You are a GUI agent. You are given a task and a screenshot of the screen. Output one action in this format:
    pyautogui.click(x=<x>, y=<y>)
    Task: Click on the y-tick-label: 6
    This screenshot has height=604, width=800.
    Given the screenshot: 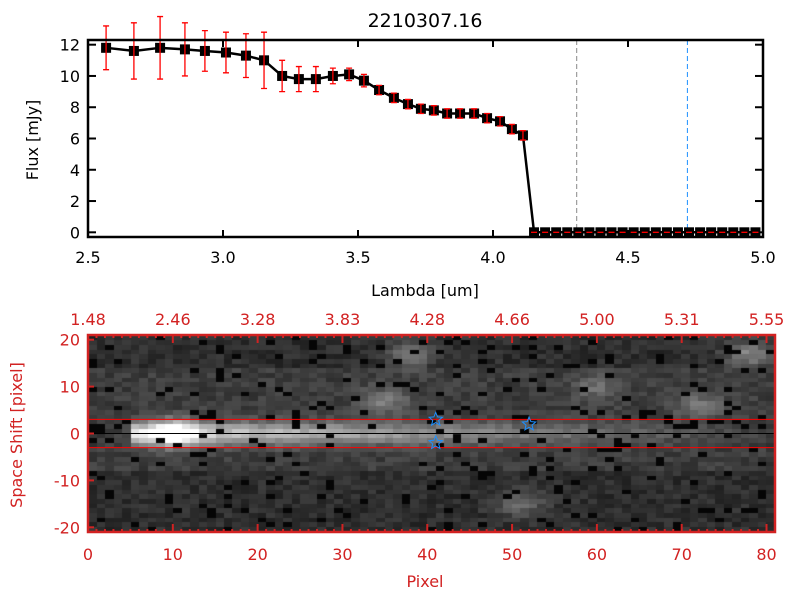 What is the action you would take?
    pyautogui.click(x=75, y=139)
    